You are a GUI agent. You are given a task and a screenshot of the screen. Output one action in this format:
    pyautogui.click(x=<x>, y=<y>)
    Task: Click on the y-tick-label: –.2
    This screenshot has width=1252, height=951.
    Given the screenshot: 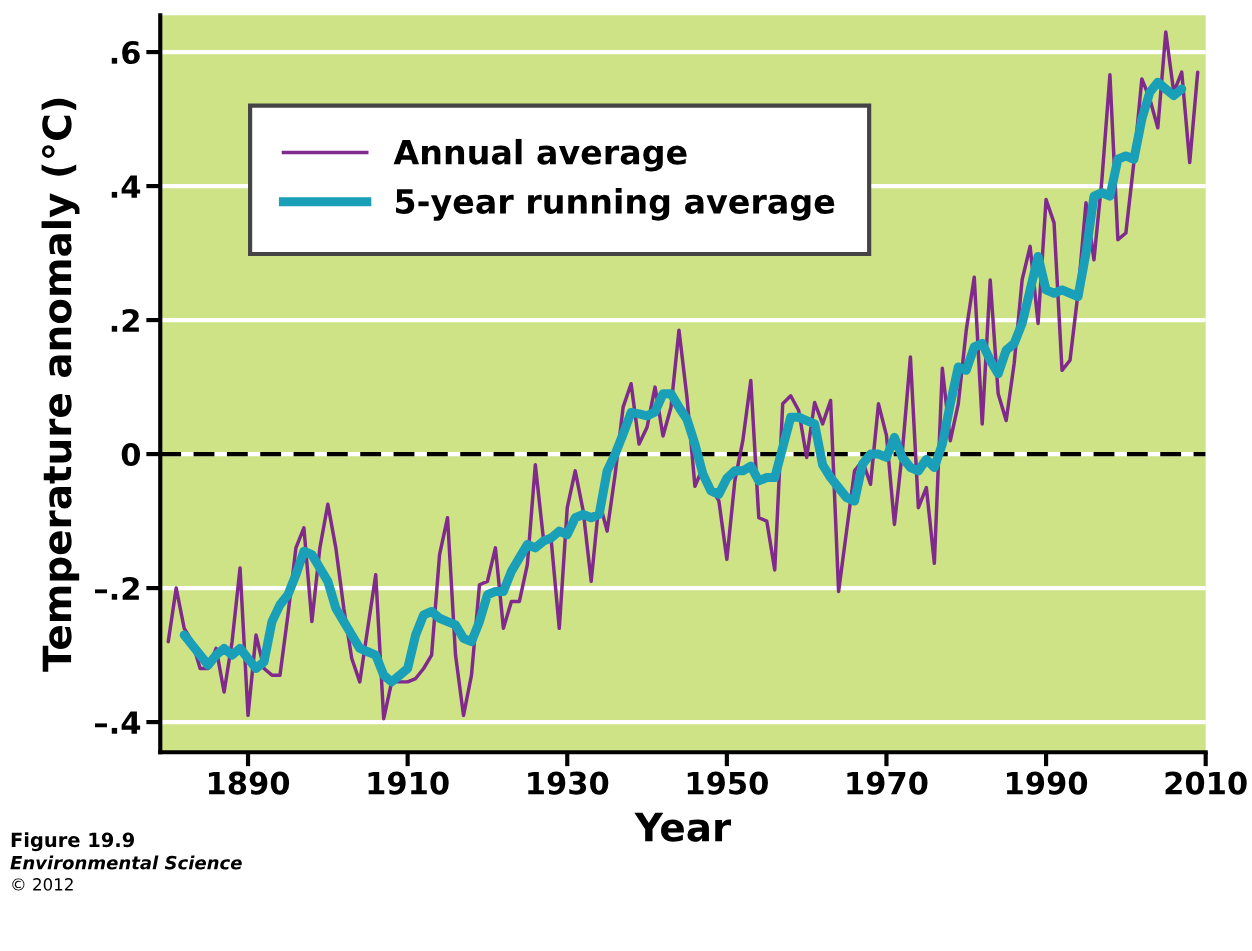 What is the action you would take?
    pyautogui.click(x=117, y=588)
    